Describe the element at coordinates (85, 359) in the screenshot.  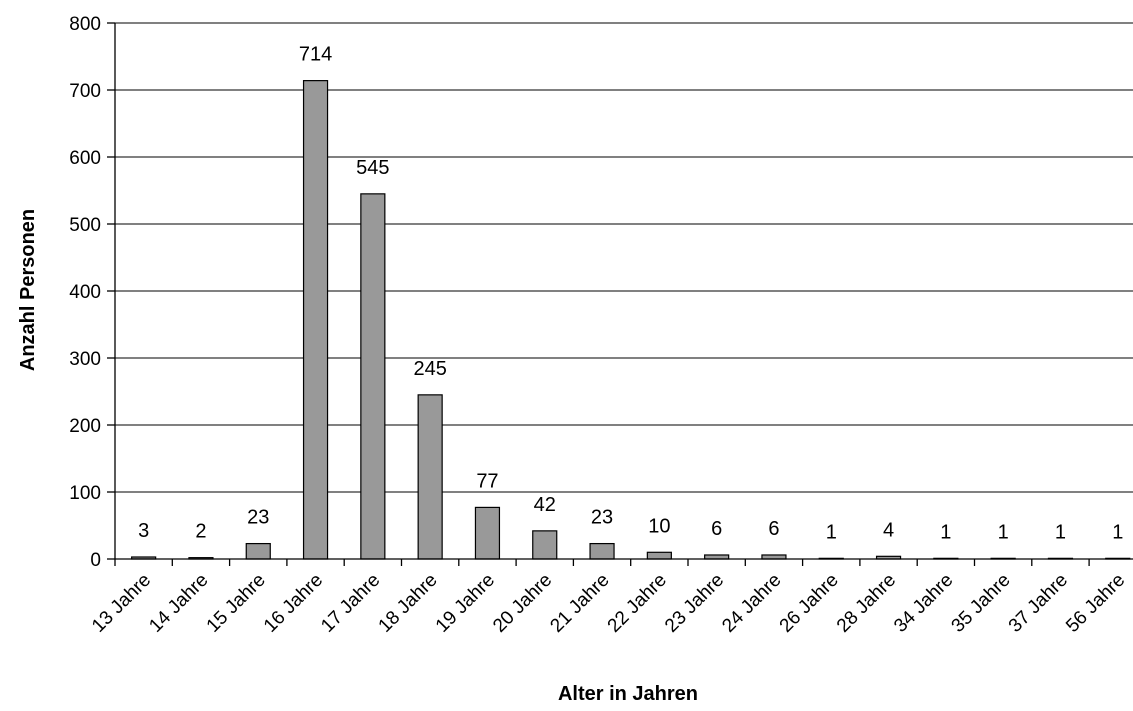
I see `y-tick-label: 300` at that location.